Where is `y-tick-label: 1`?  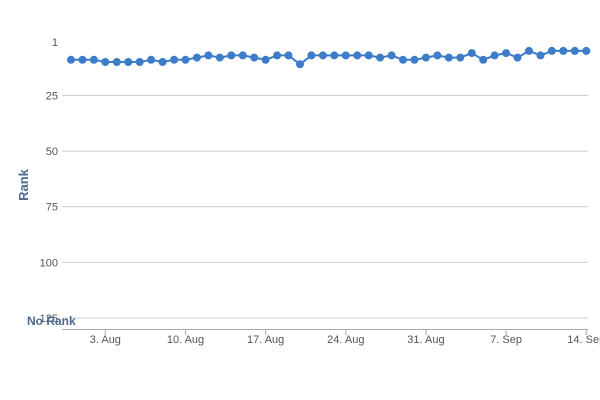
y-tick-label: 1 is located at coordinates (55, 43).